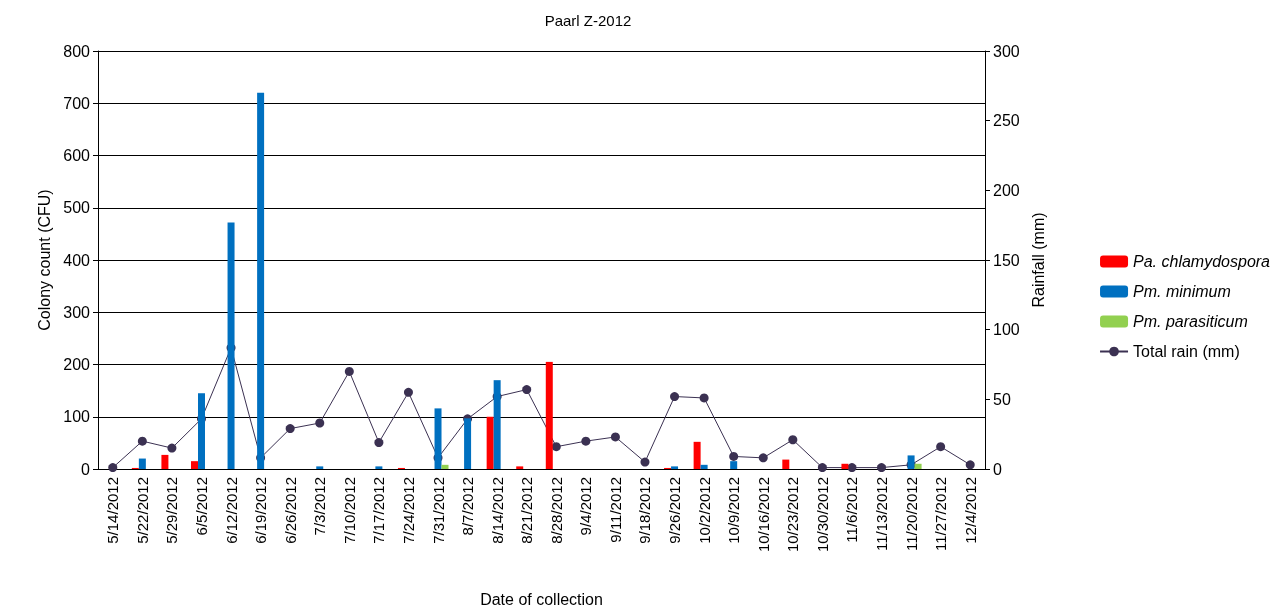 Image resolution: width=1285 pixels, height=613 pixels. I want to click on y-tick-label: 200, so click(77, 364).